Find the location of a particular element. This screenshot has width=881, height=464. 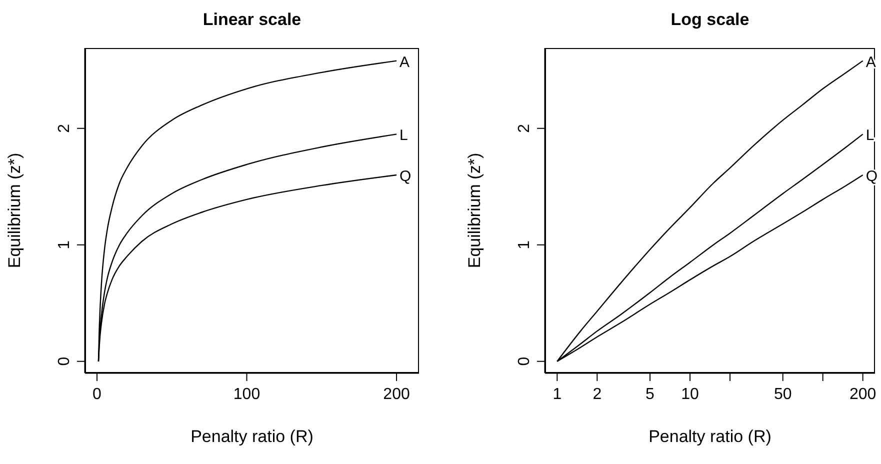

x-tick-label: 2 is located at coordinates (597, 394).